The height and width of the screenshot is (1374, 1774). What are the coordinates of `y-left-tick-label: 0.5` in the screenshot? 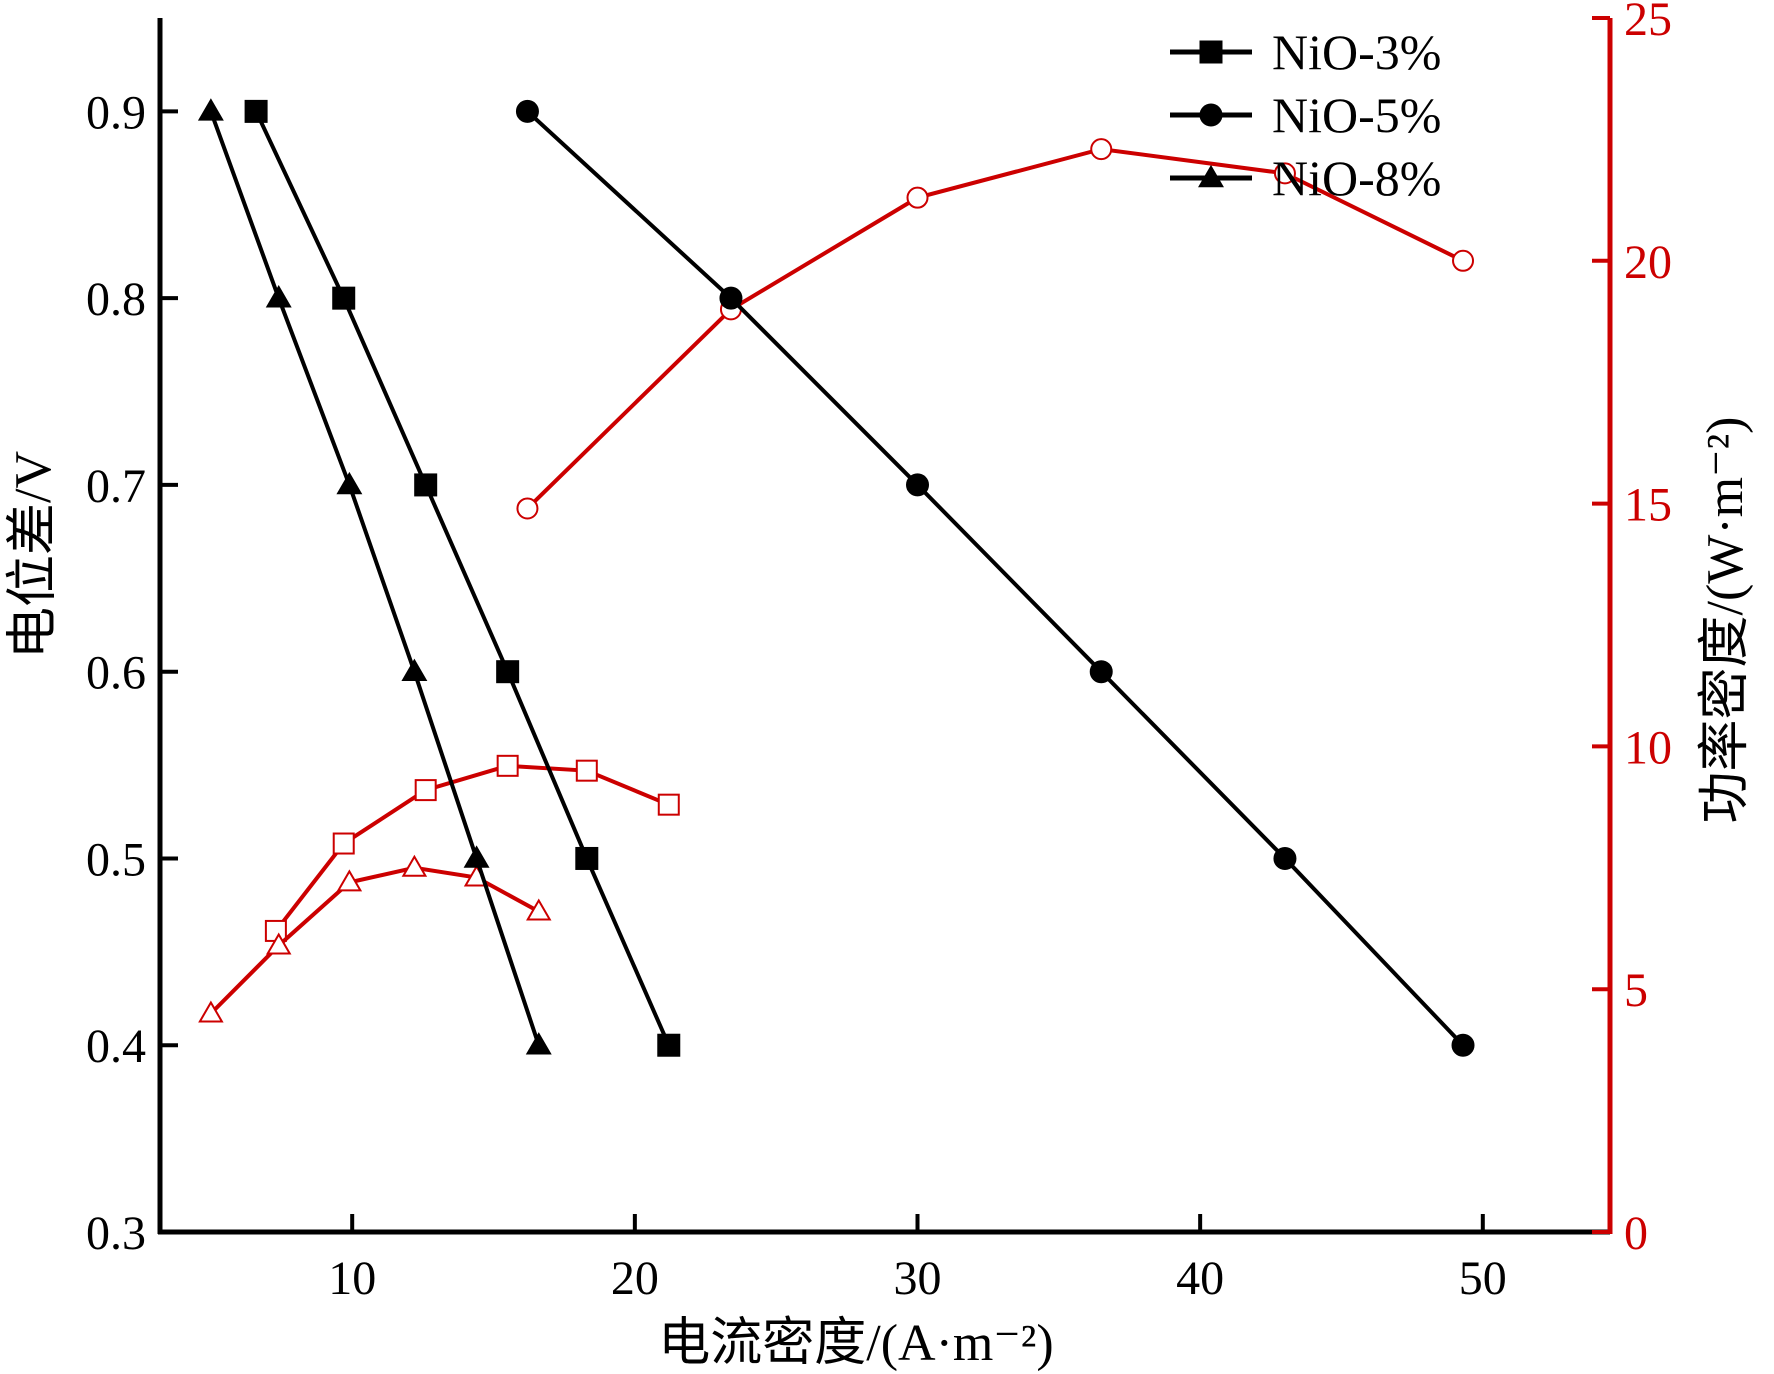 It's located at (116, 859).